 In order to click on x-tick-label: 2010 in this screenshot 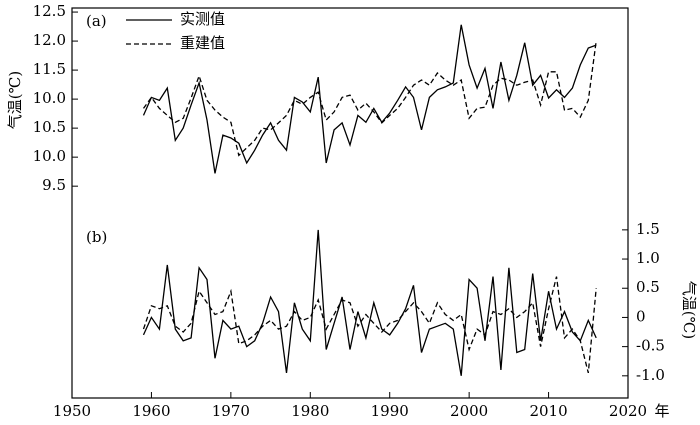, I will do `click(548, 411)`.